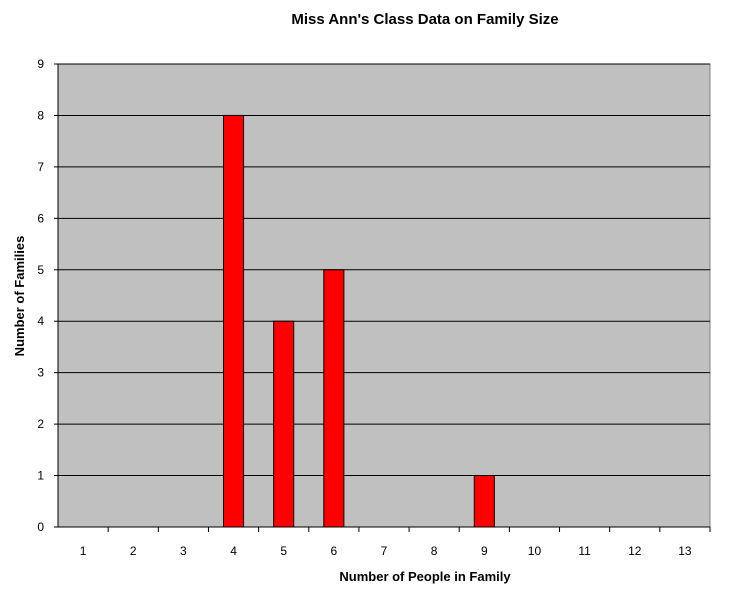  I want to click on y-tick-label: 5, so click(40, 270).